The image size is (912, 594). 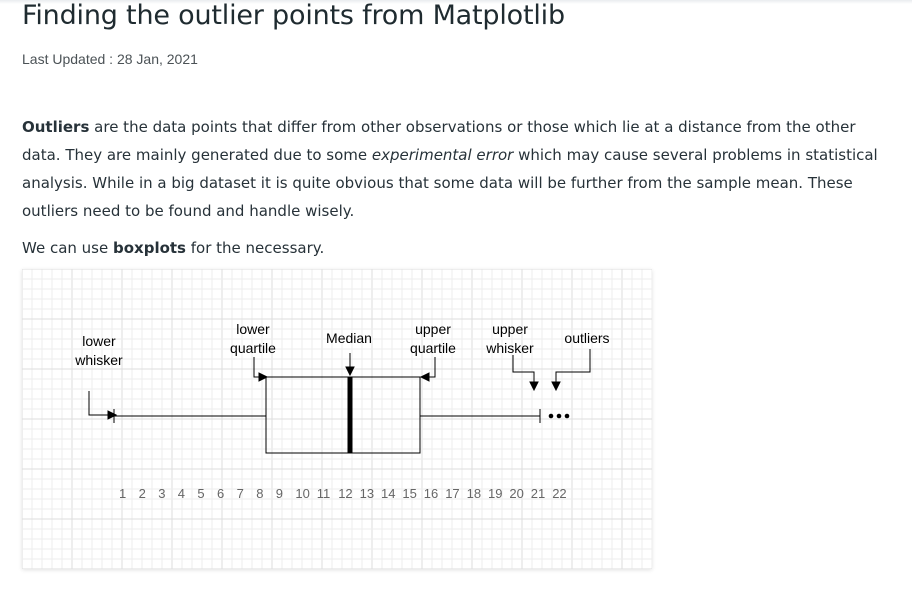 I want to click on upper-whisker-arrowhead, so click(x=534, y=386).